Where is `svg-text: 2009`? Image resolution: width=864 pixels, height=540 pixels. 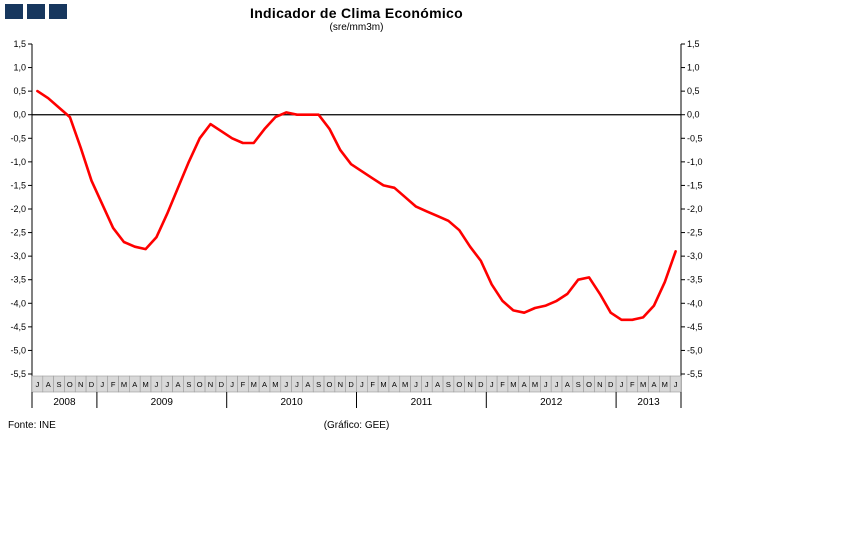 svg-text: 2009 is located at coordinates (162, 402).